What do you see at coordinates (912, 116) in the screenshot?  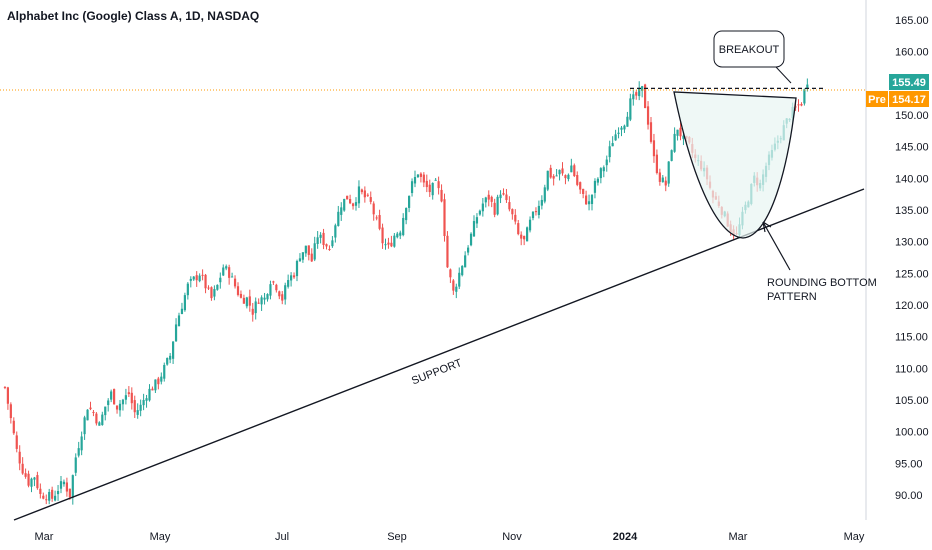 I see `y-tick-label: 150.00` at bounding box center [912, 116].